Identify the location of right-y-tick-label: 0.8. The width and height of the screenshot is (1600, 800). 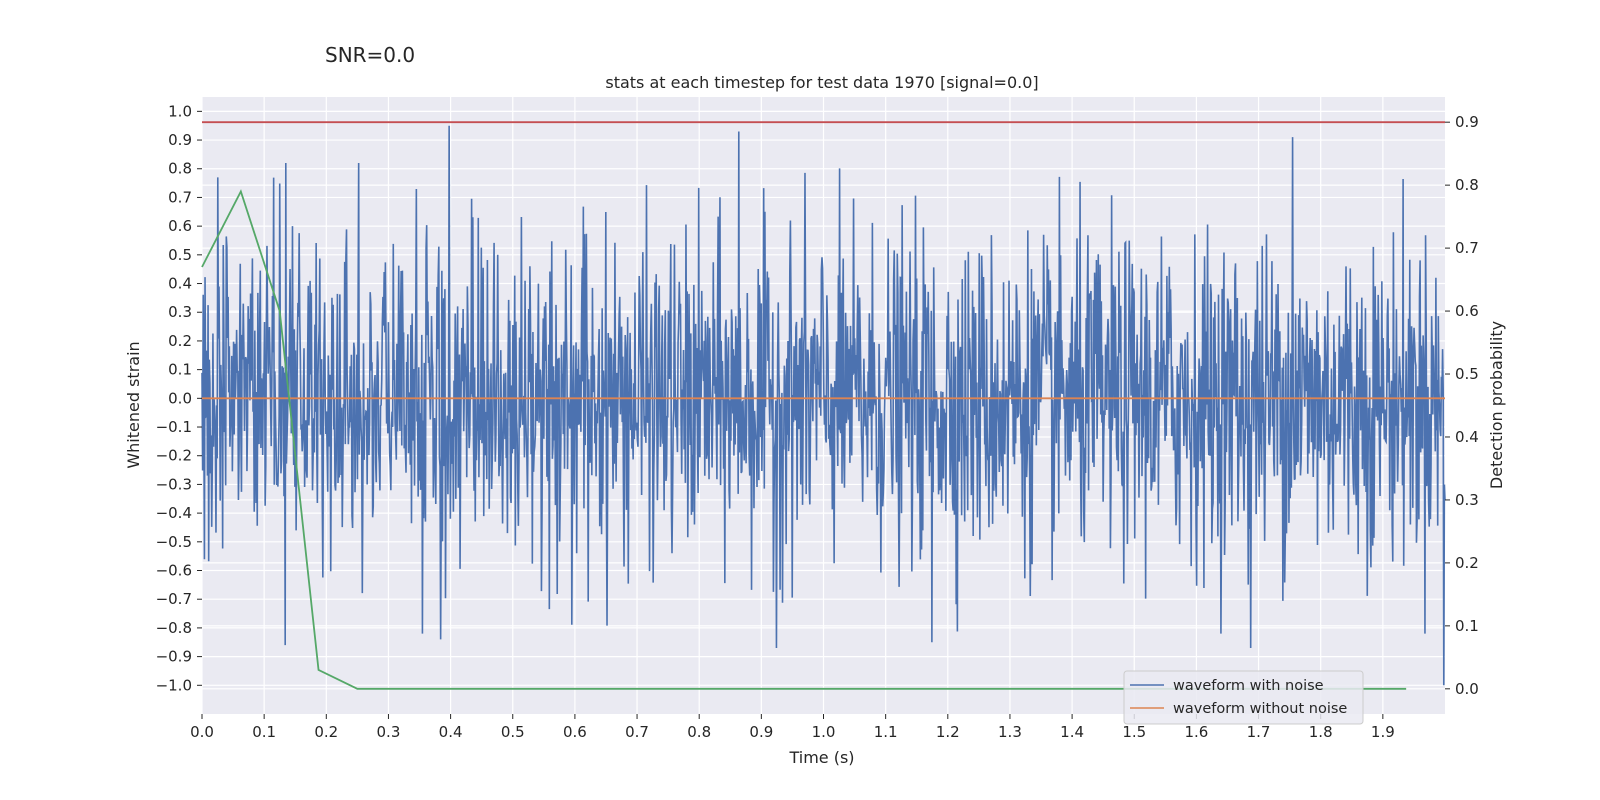
(1467, 185).